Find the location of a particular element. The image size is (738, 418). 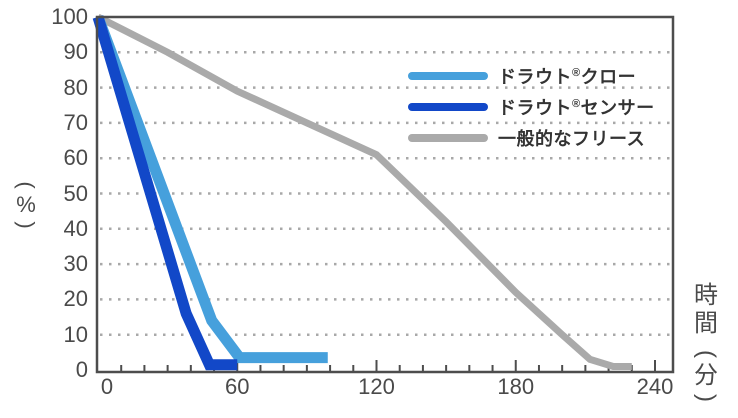

y-tick-label: 100 is located at coordinates (69, 16).